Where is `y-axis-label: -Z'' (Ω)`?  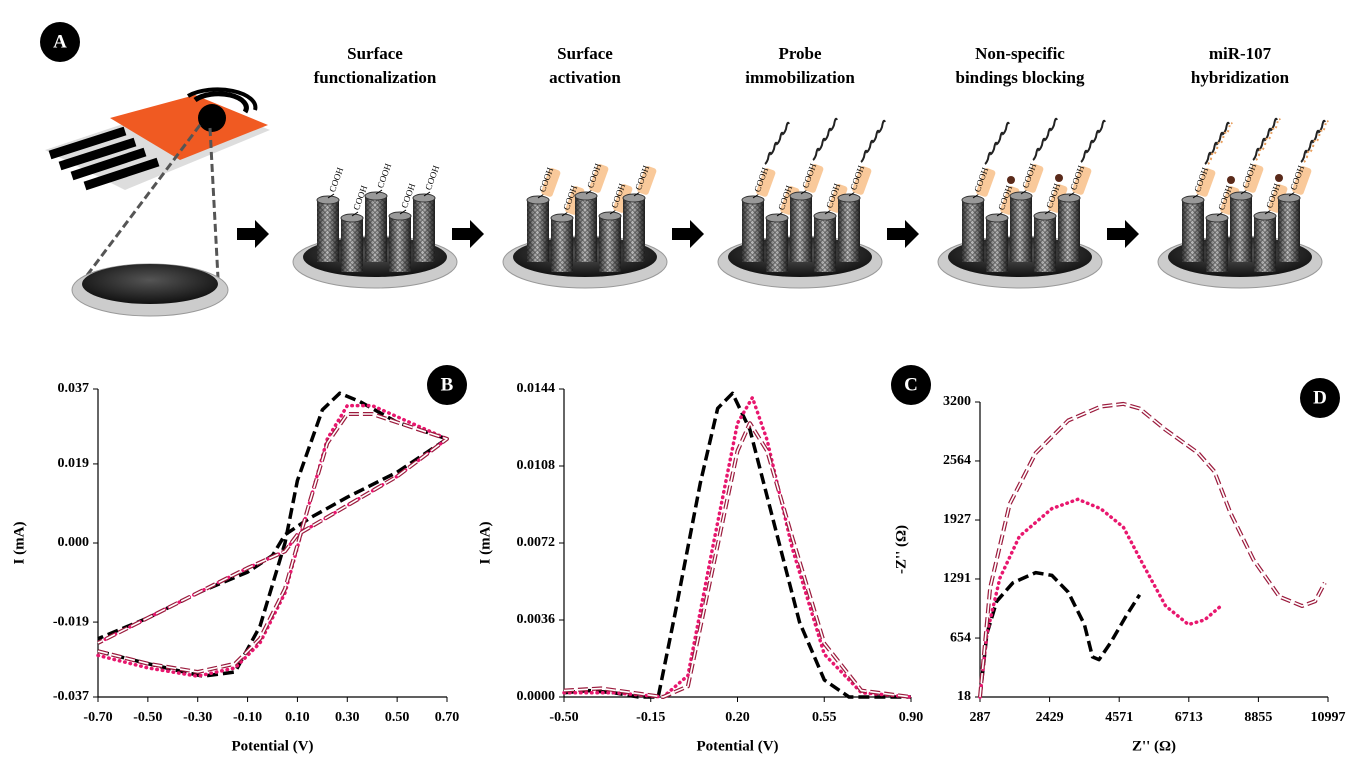 y-axis-label: -Z'' (Ω) is located at coordinates (901, 549).